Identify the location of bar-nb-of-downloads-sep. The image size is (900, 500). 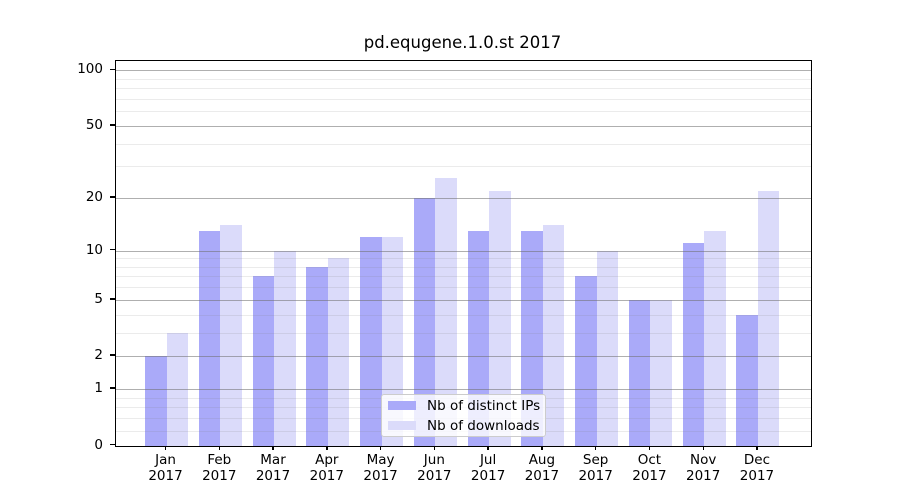
(607, 348).